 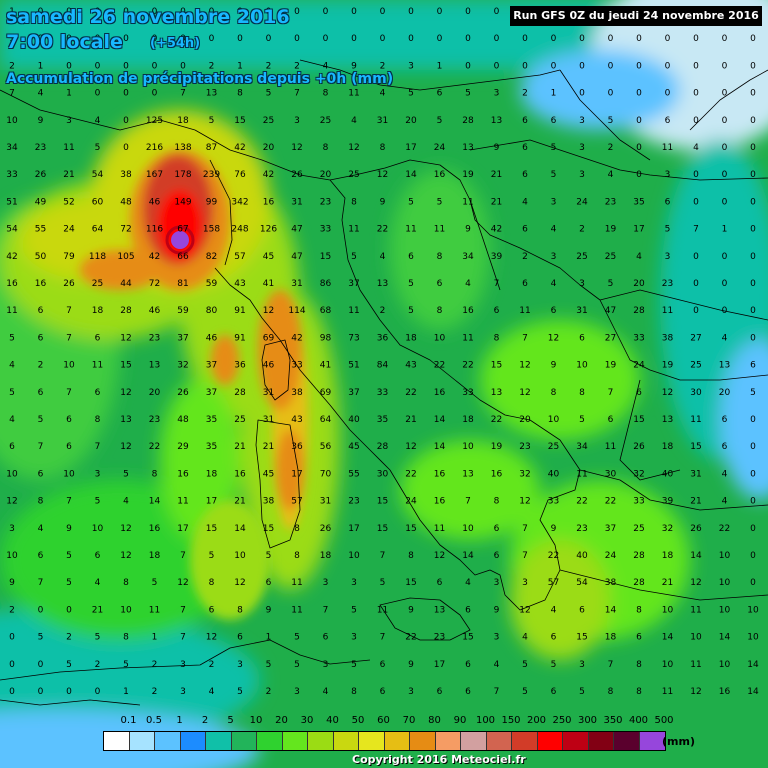 I want to click on legend-label: 5, so click(x=230, y=720).